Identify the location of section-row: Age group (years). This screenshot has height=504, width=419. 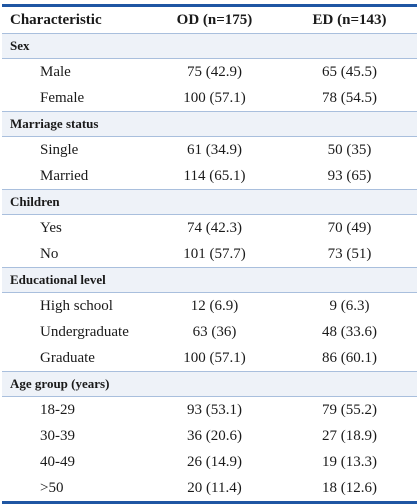
(209, 384).